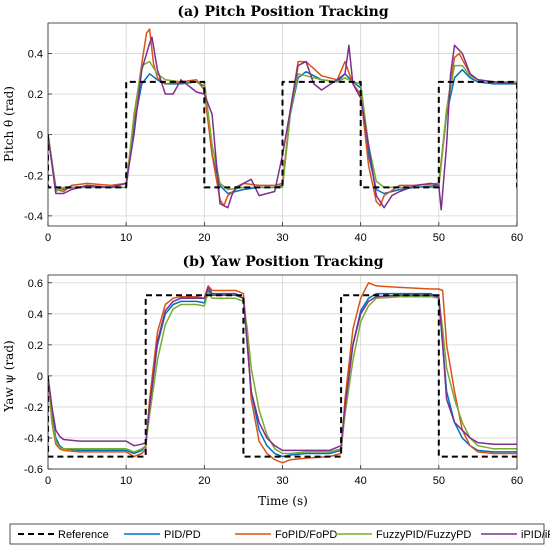 Image resolution: width=550 pixels, height=546 pixels. What do you see at coordinates (33, 408) in the screenshot?
I see `yaw-y-tick-label: -0.2` at bounding box center [33, 408].